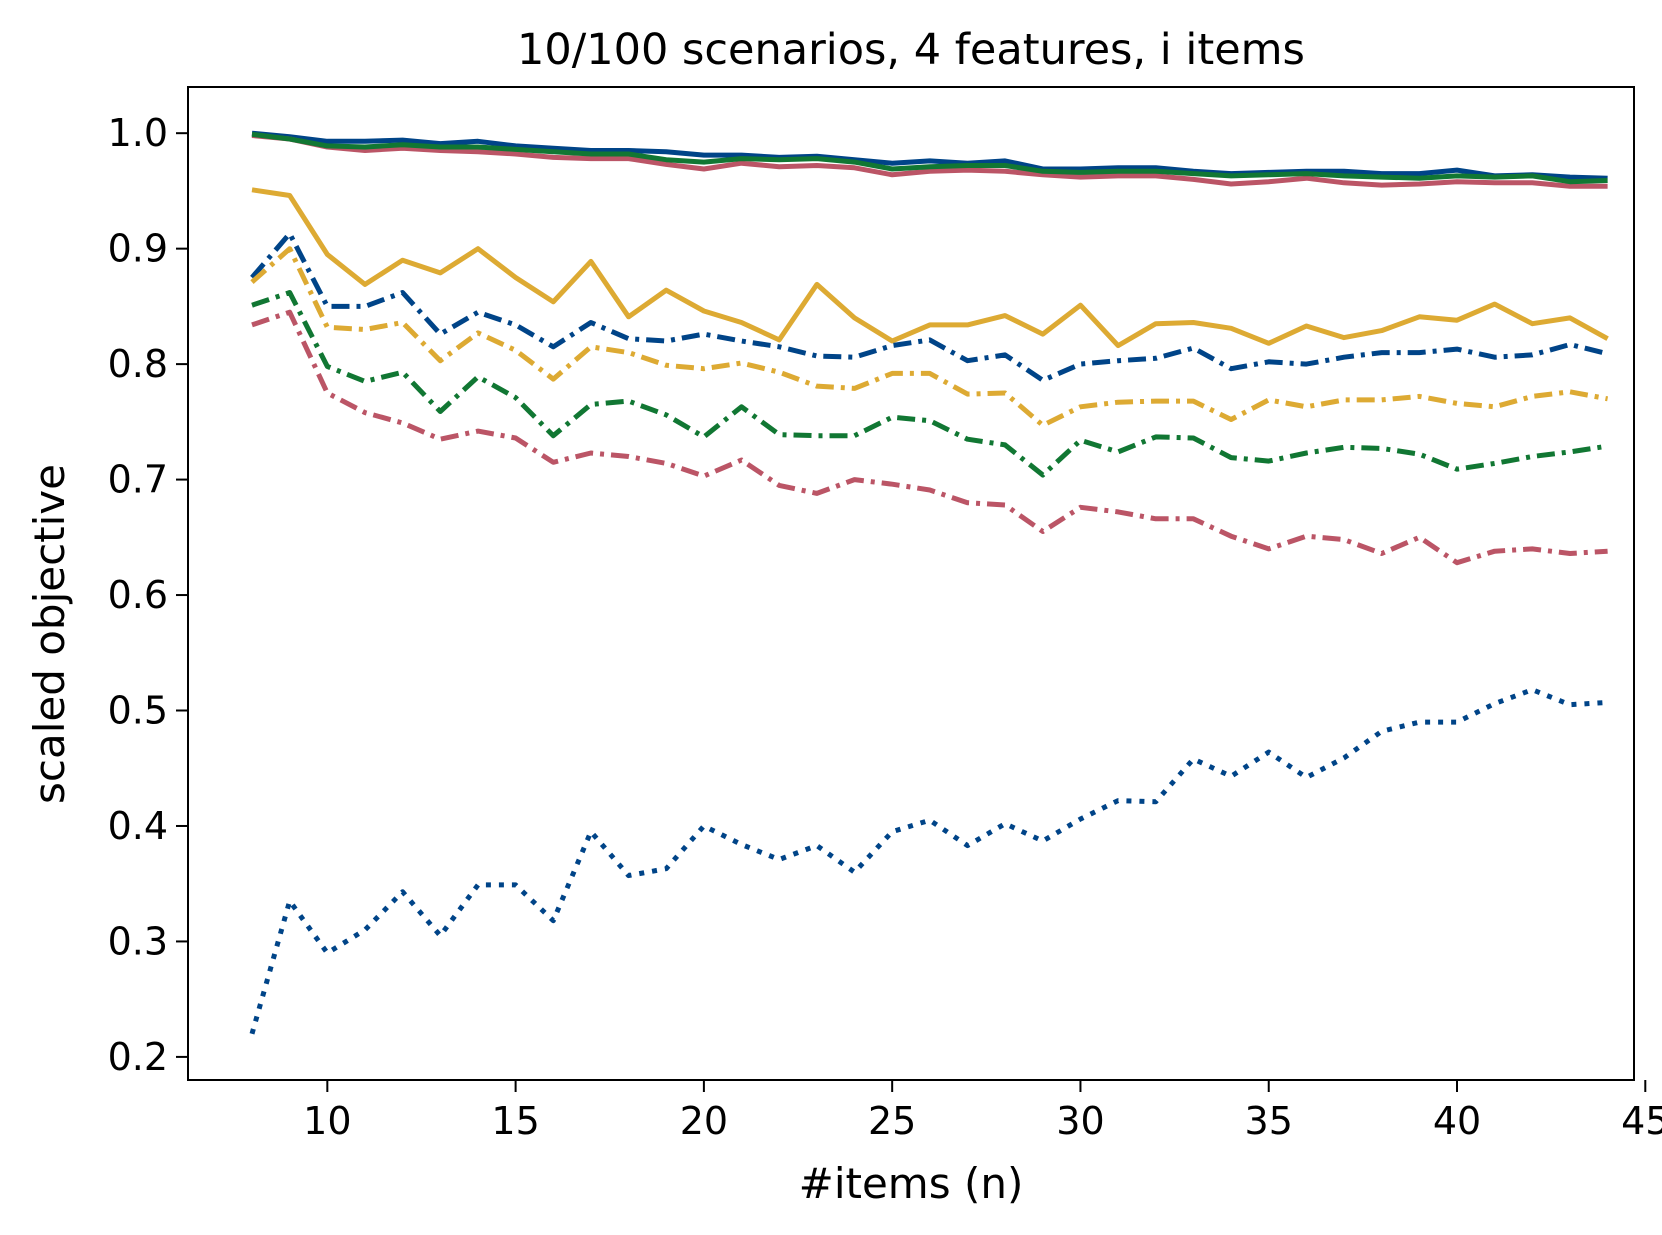  I want to click on y-tick-label: 0.9, so click(138, 249).